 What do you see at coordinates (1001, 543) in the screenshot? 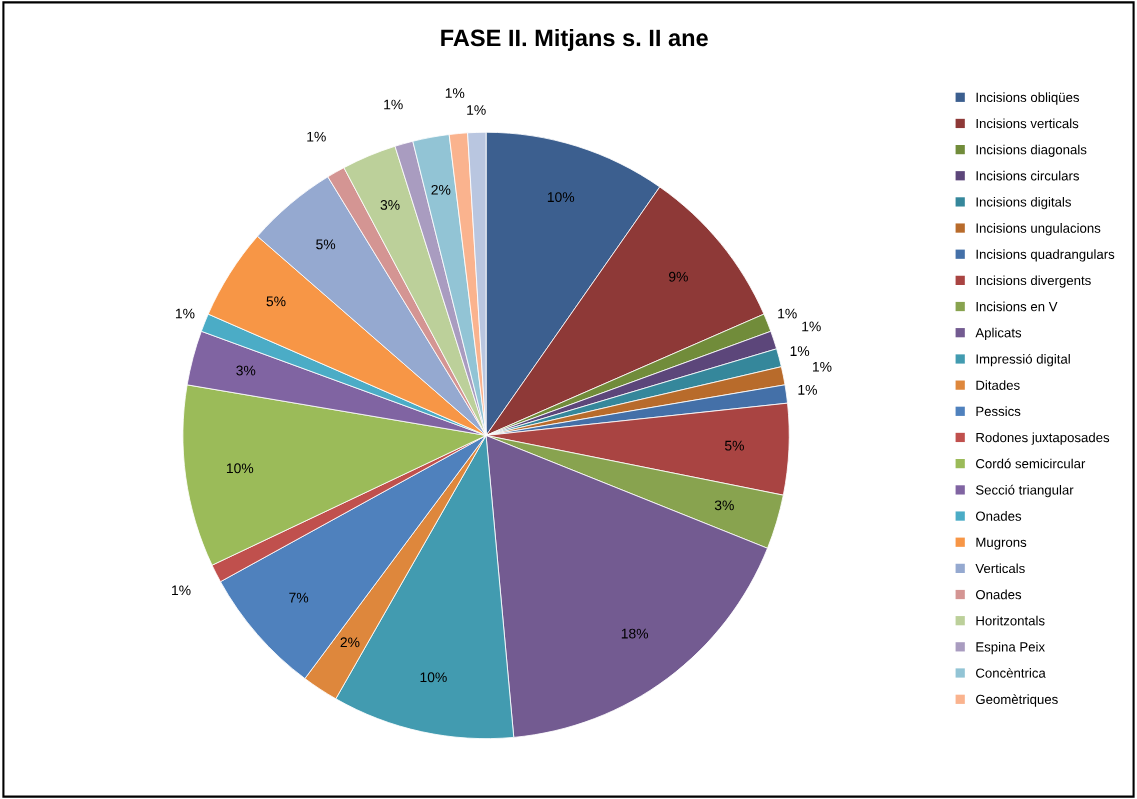
I see `legend-label: Mugrons` at bounding box center [1001, 543].